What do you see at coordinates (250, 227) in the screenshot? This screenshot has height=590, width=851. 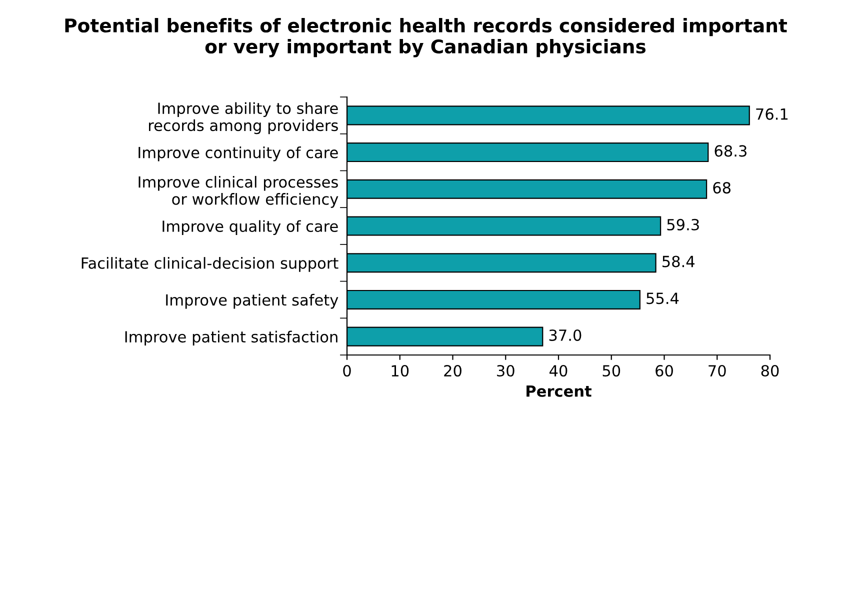 I see `y-tick-label: Improve quality of care` at bounding box center [250, 227].